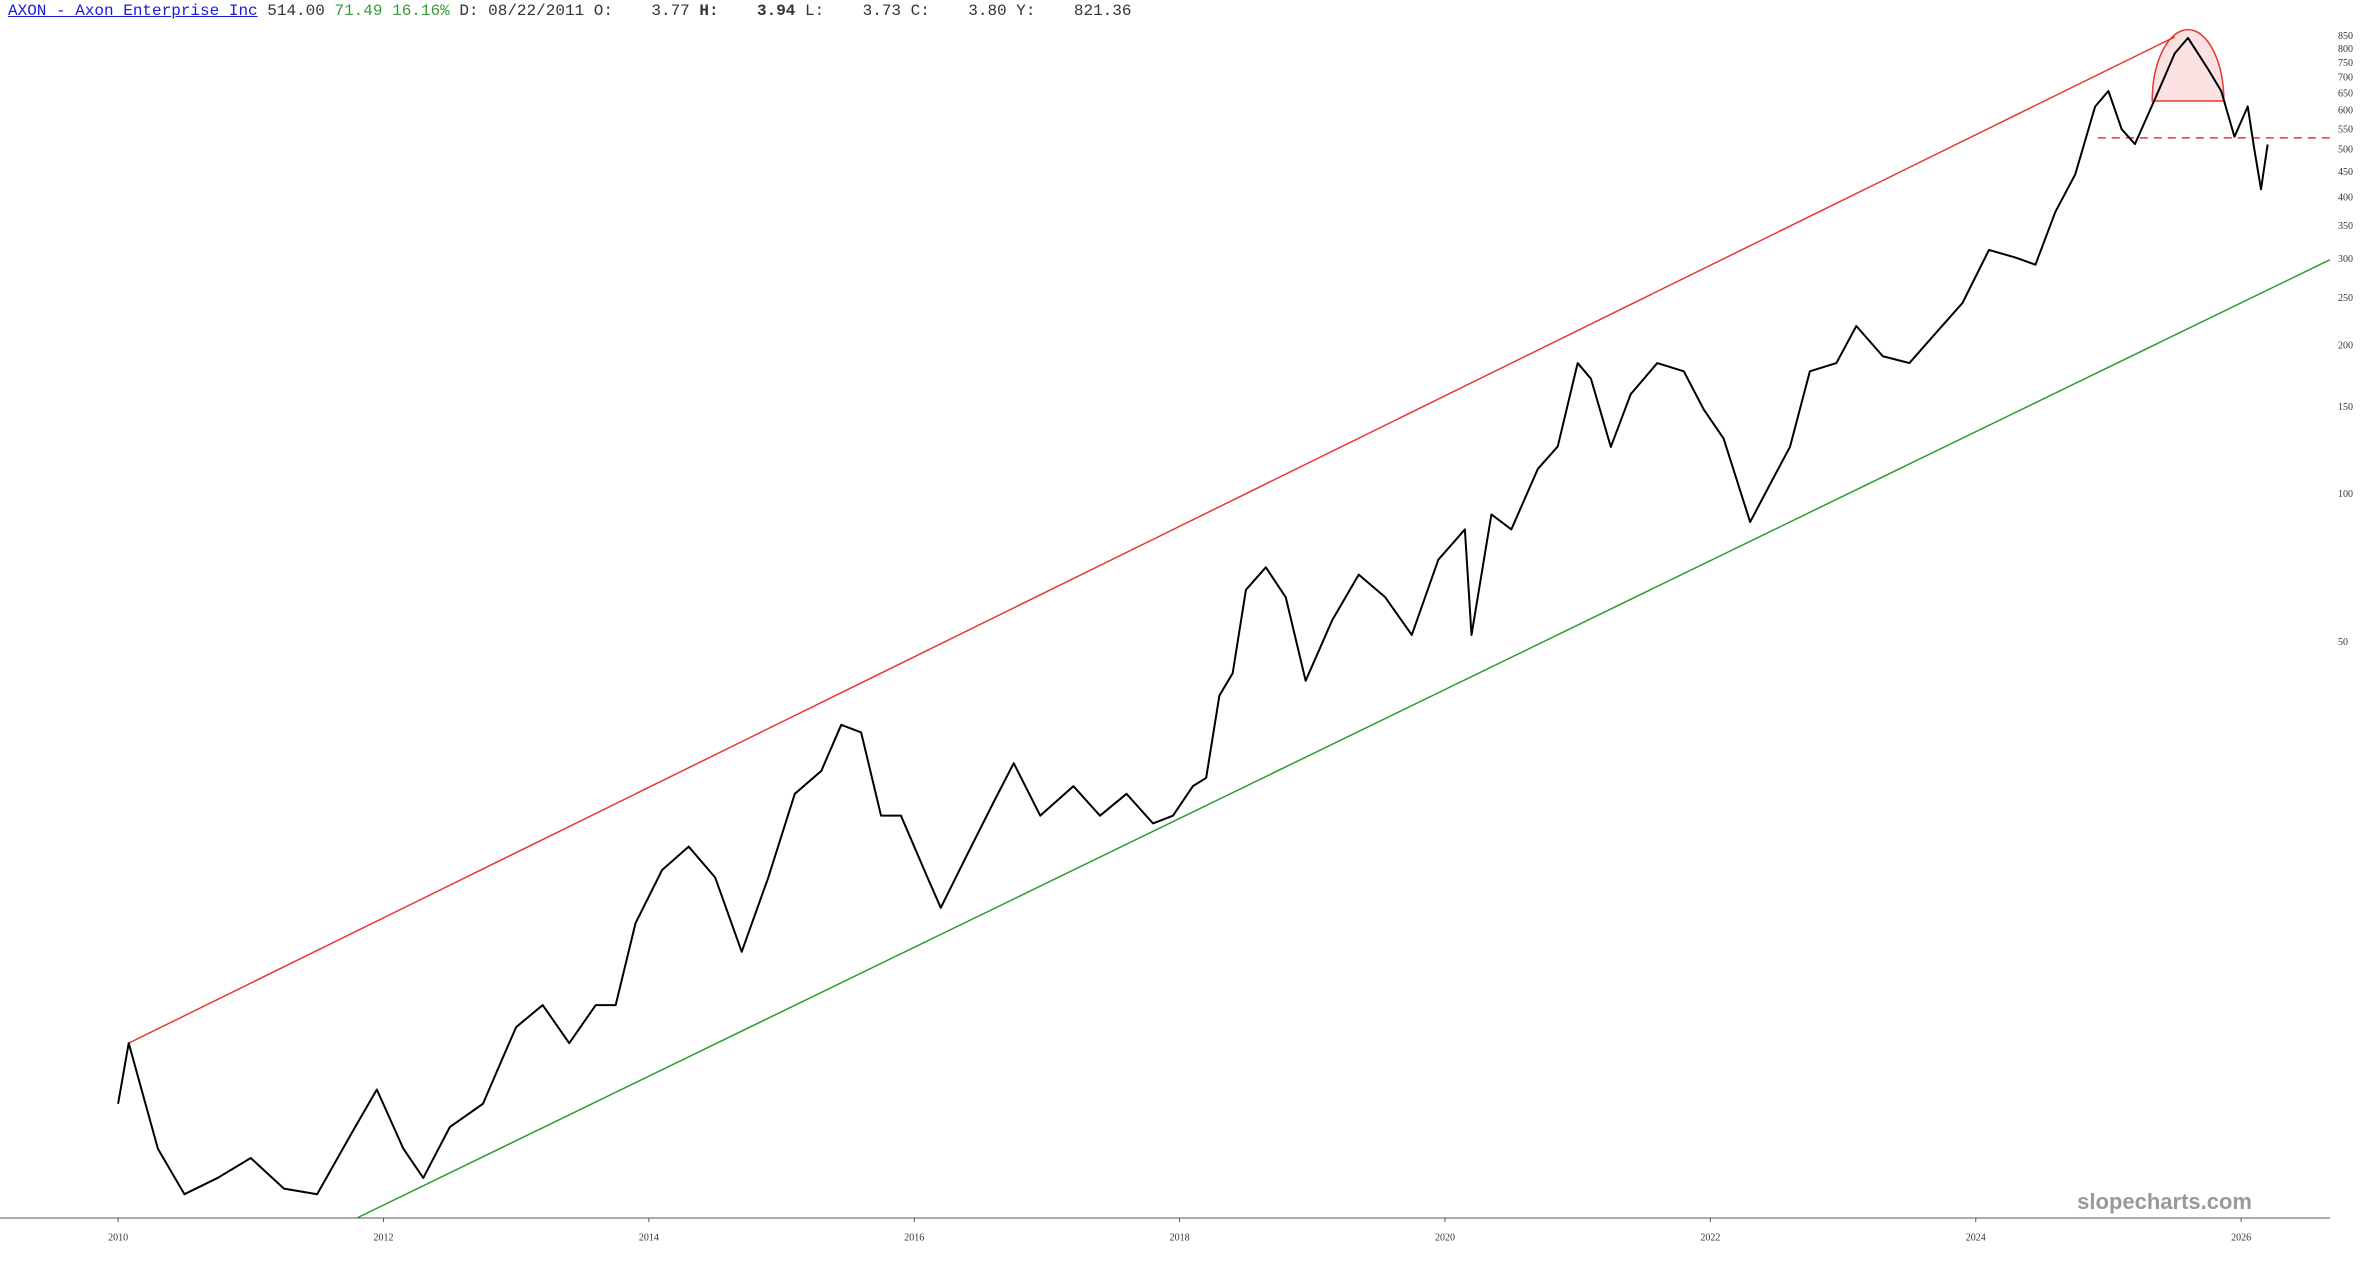  Describe the element at coordinates (358, 11) in the screenshot. I see `change: 71.49` at that location.